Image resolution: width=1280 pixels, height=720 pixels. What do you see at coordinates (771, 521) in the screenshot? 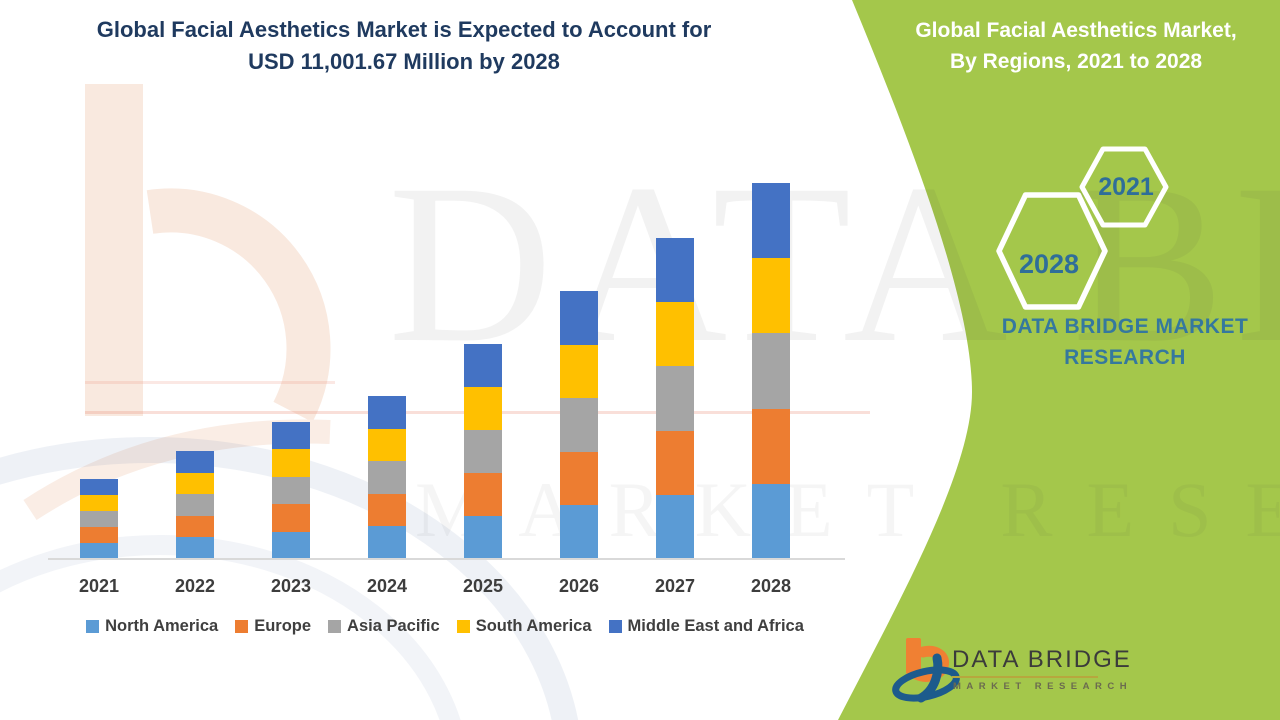
I see `bar-segment-2028-north-america` at bounding box center [771, 521].